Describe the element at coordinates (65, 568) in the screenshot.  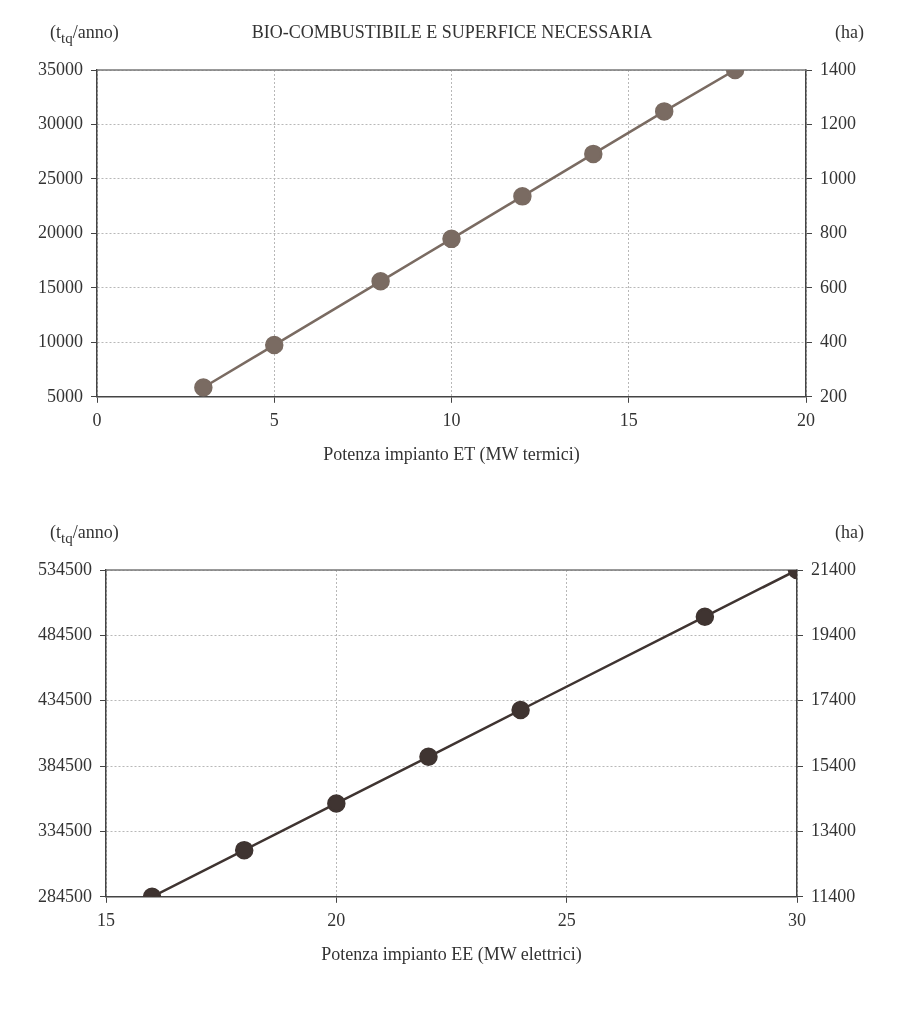
I see `y-tick-label: 534500` at that location.